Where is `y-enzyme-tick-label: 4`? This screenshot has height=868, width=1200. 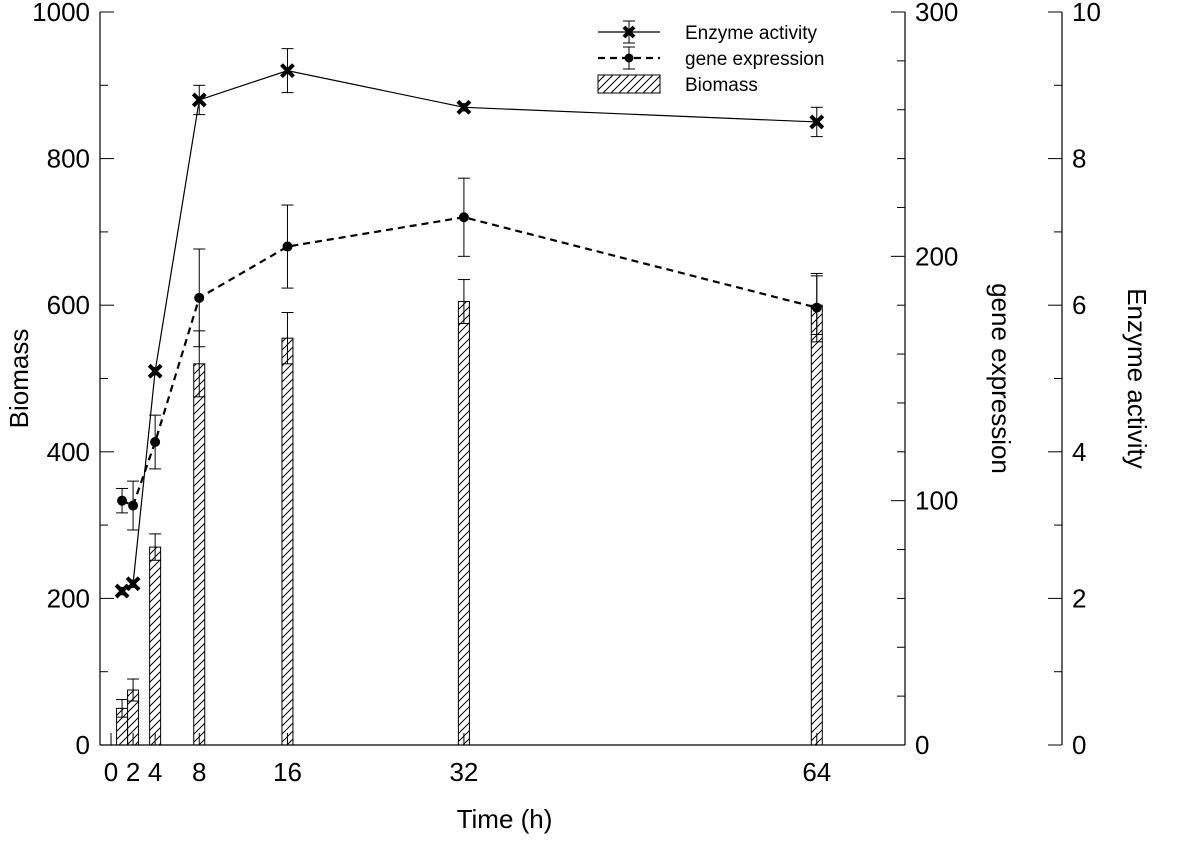
y-enzyme-tick-label: 4 is located at coordinates (1079, 452).